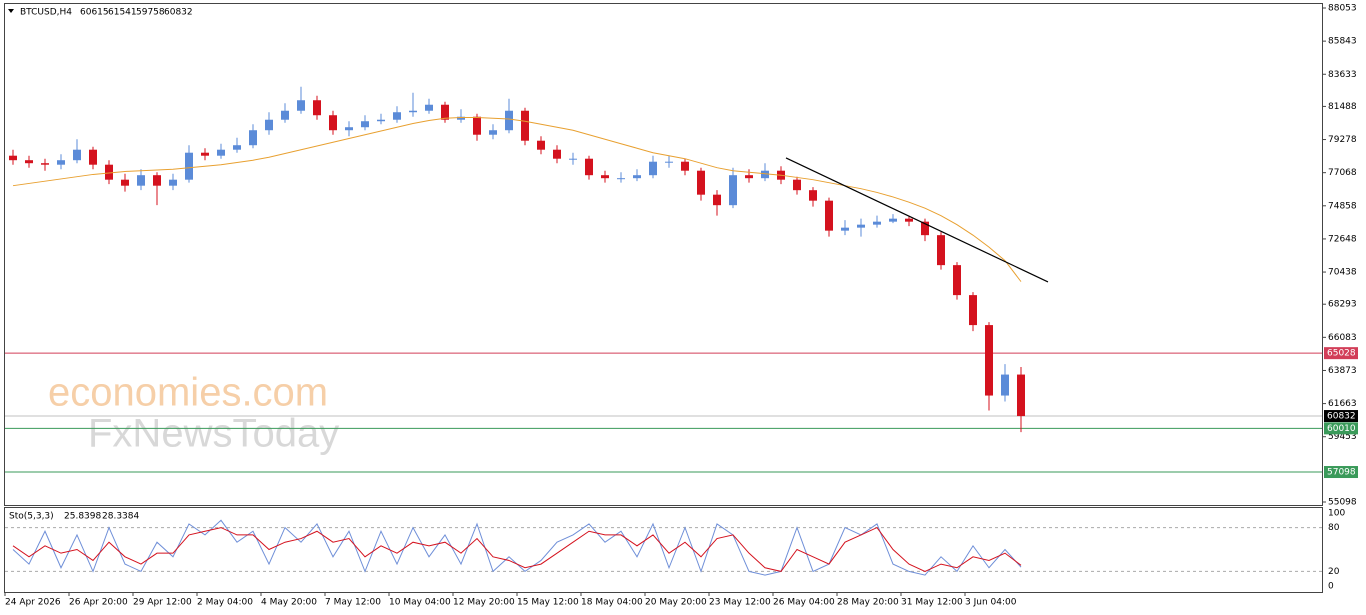  Describe the element at coordinates (676, 603) in the screenshot. I see `x-tick-label: 20 May 20:00` at that location.